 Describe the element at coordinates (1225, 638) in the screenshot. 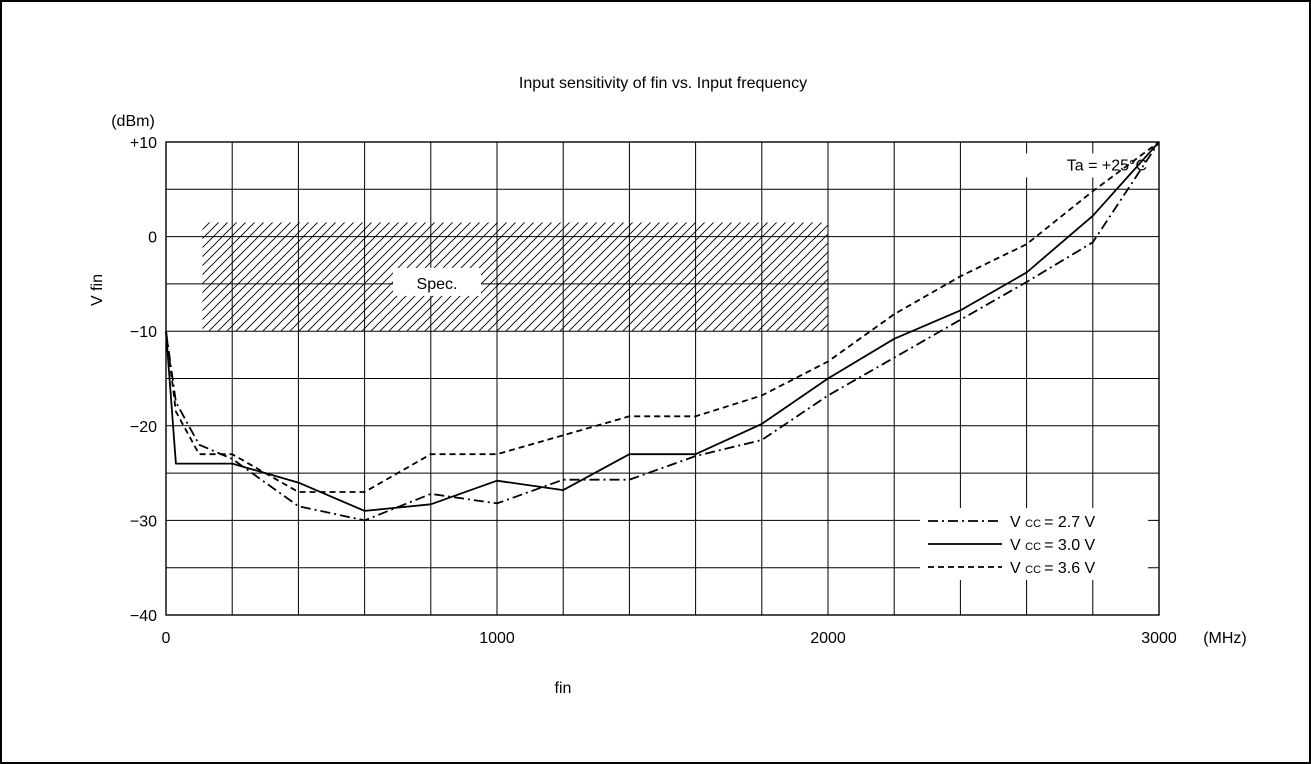

I see `x-unit-label: (MHz)` at that location.